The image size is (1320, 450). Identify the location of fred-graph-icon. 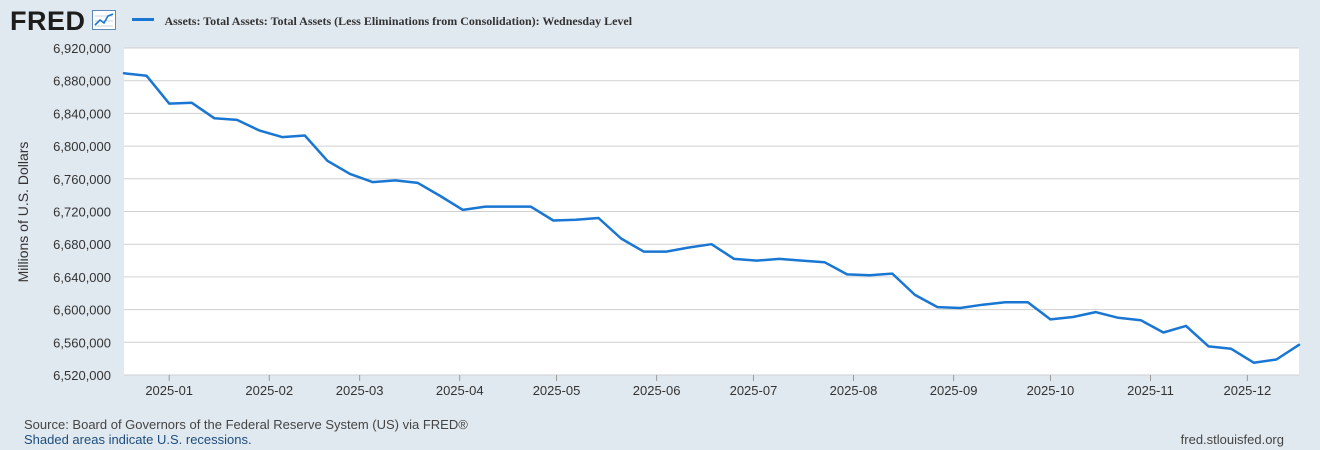
(104, 20).